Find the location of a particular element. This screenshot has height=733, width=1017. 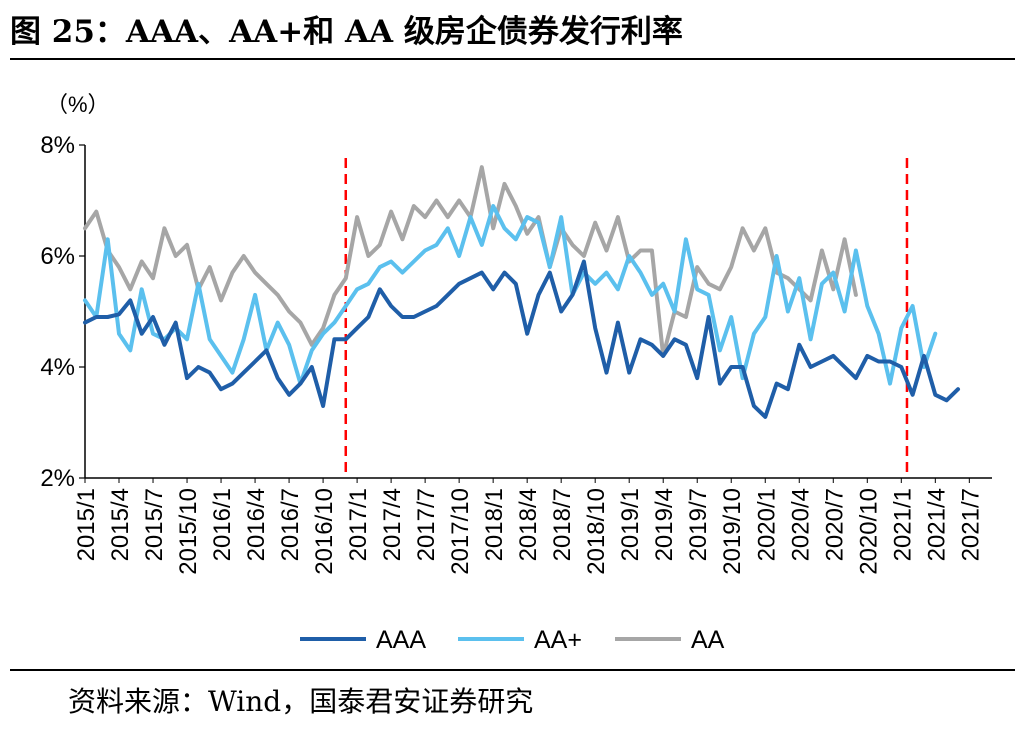

x-tick-label: 2020/10 is located at coordinates (868, 531).